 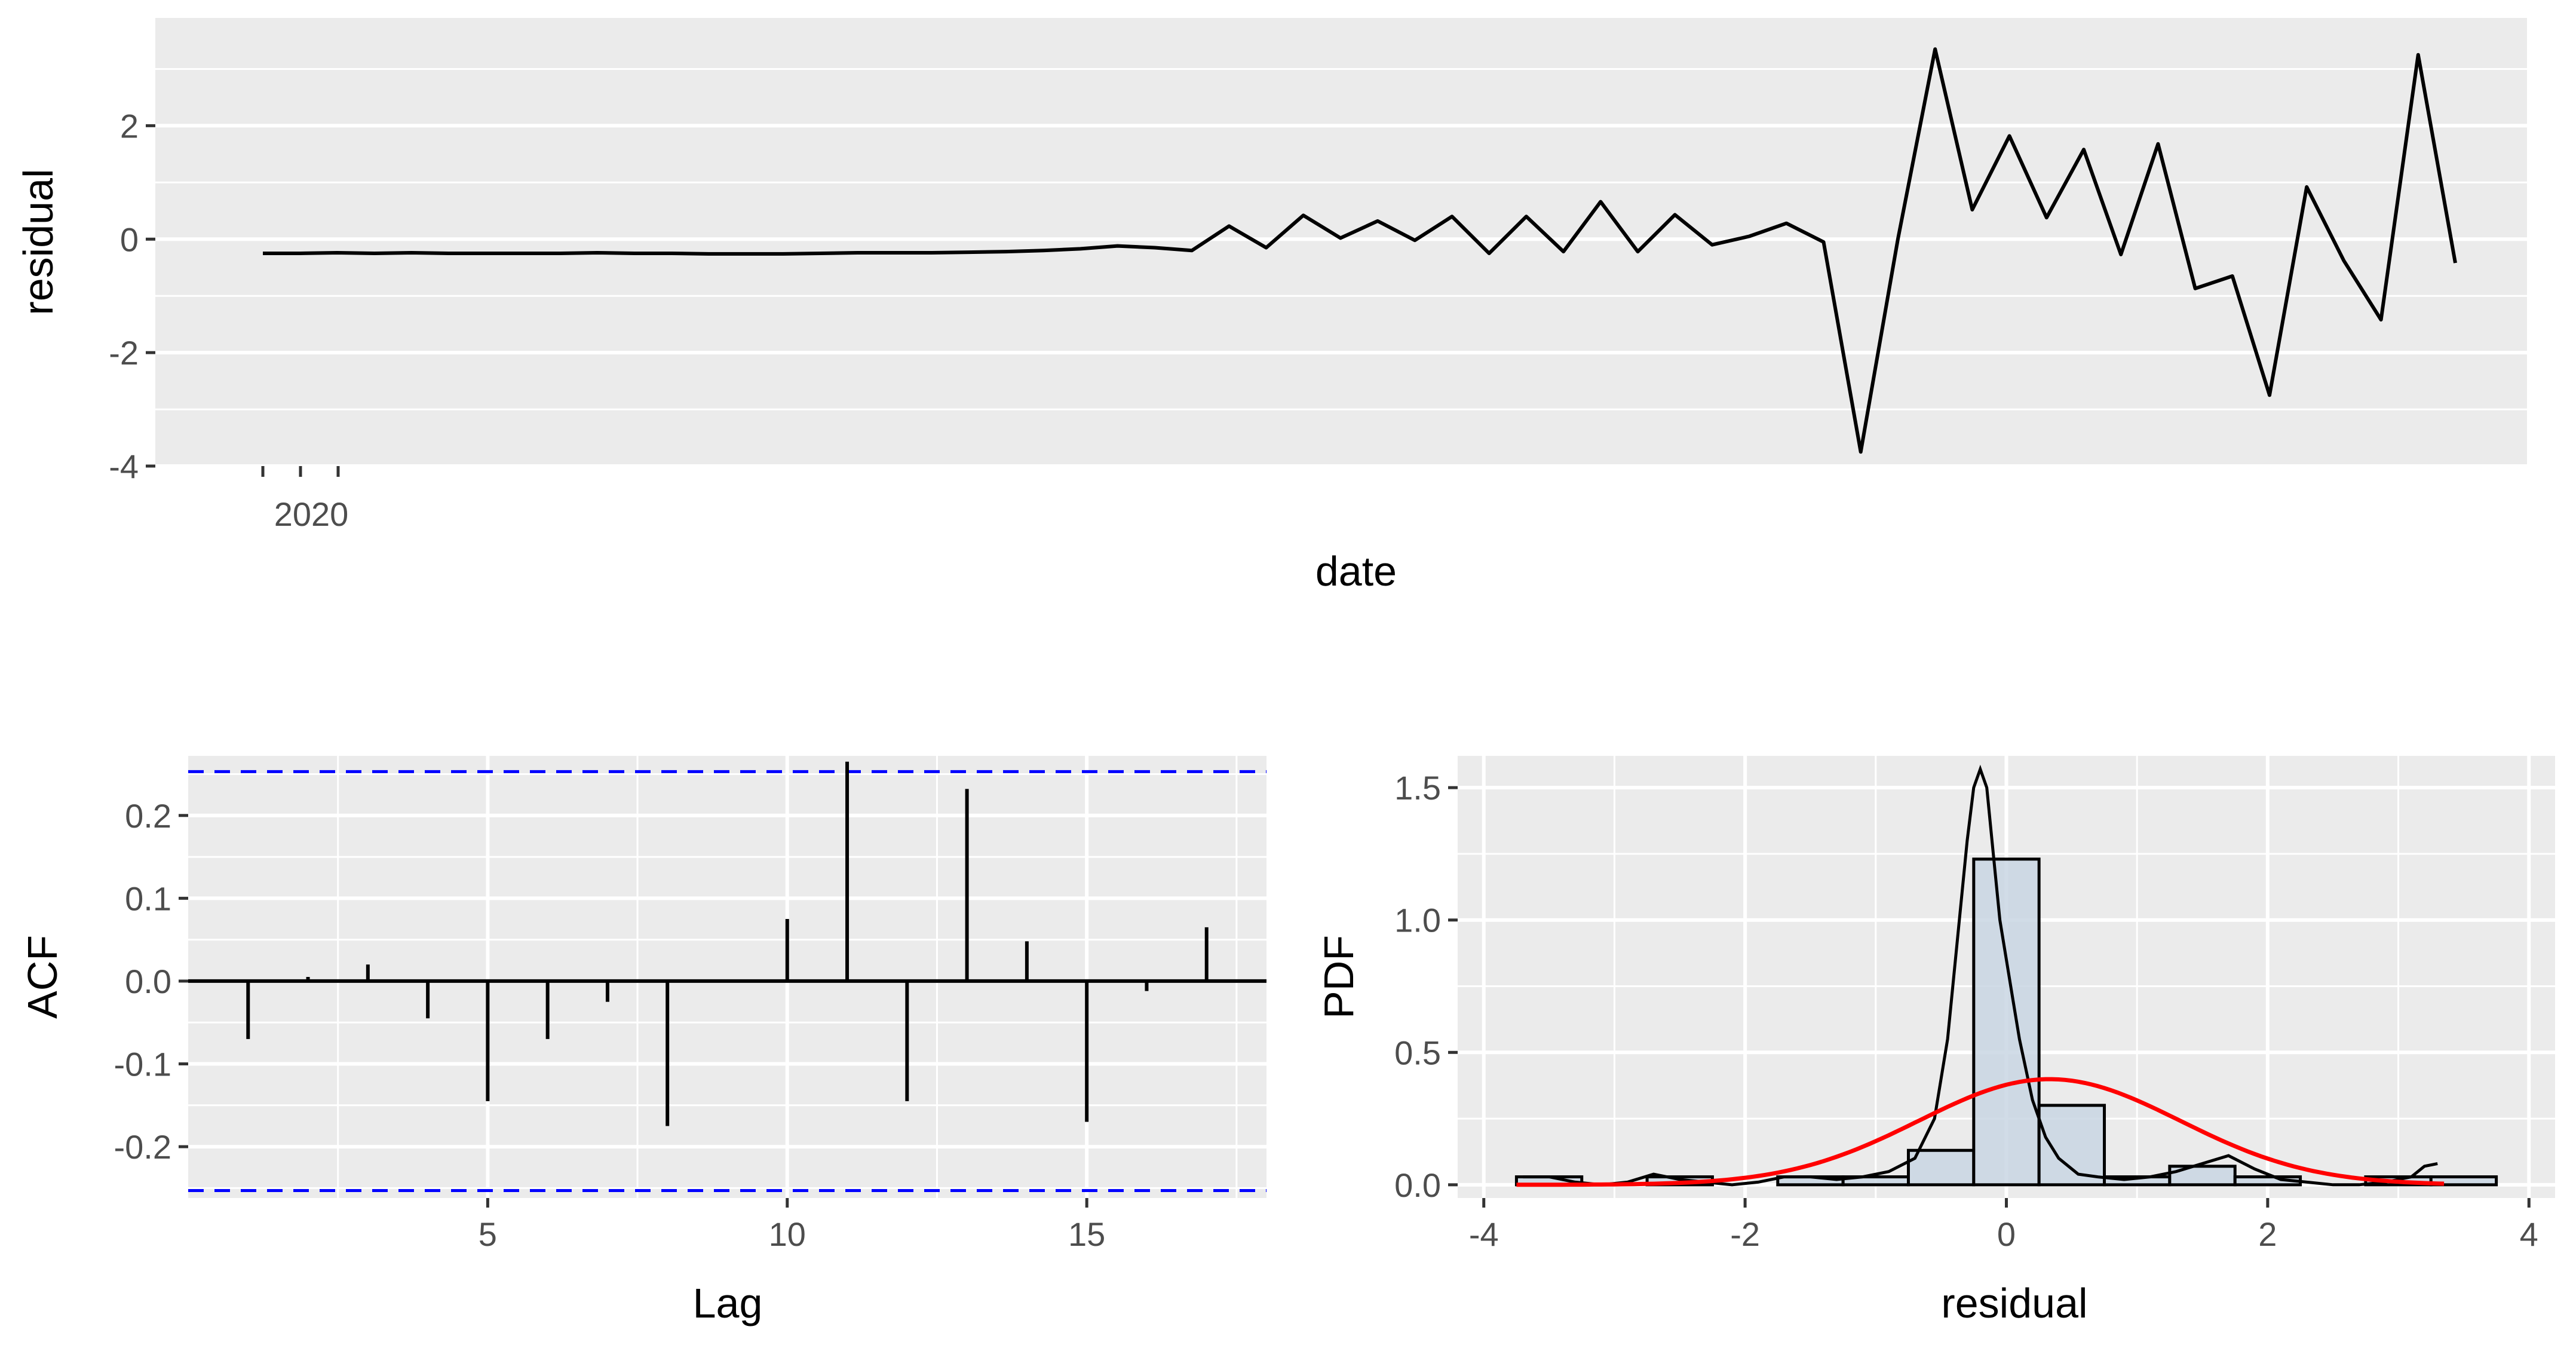 I want to click on y-axis-title: PDF, so click(x=1339, y=977).